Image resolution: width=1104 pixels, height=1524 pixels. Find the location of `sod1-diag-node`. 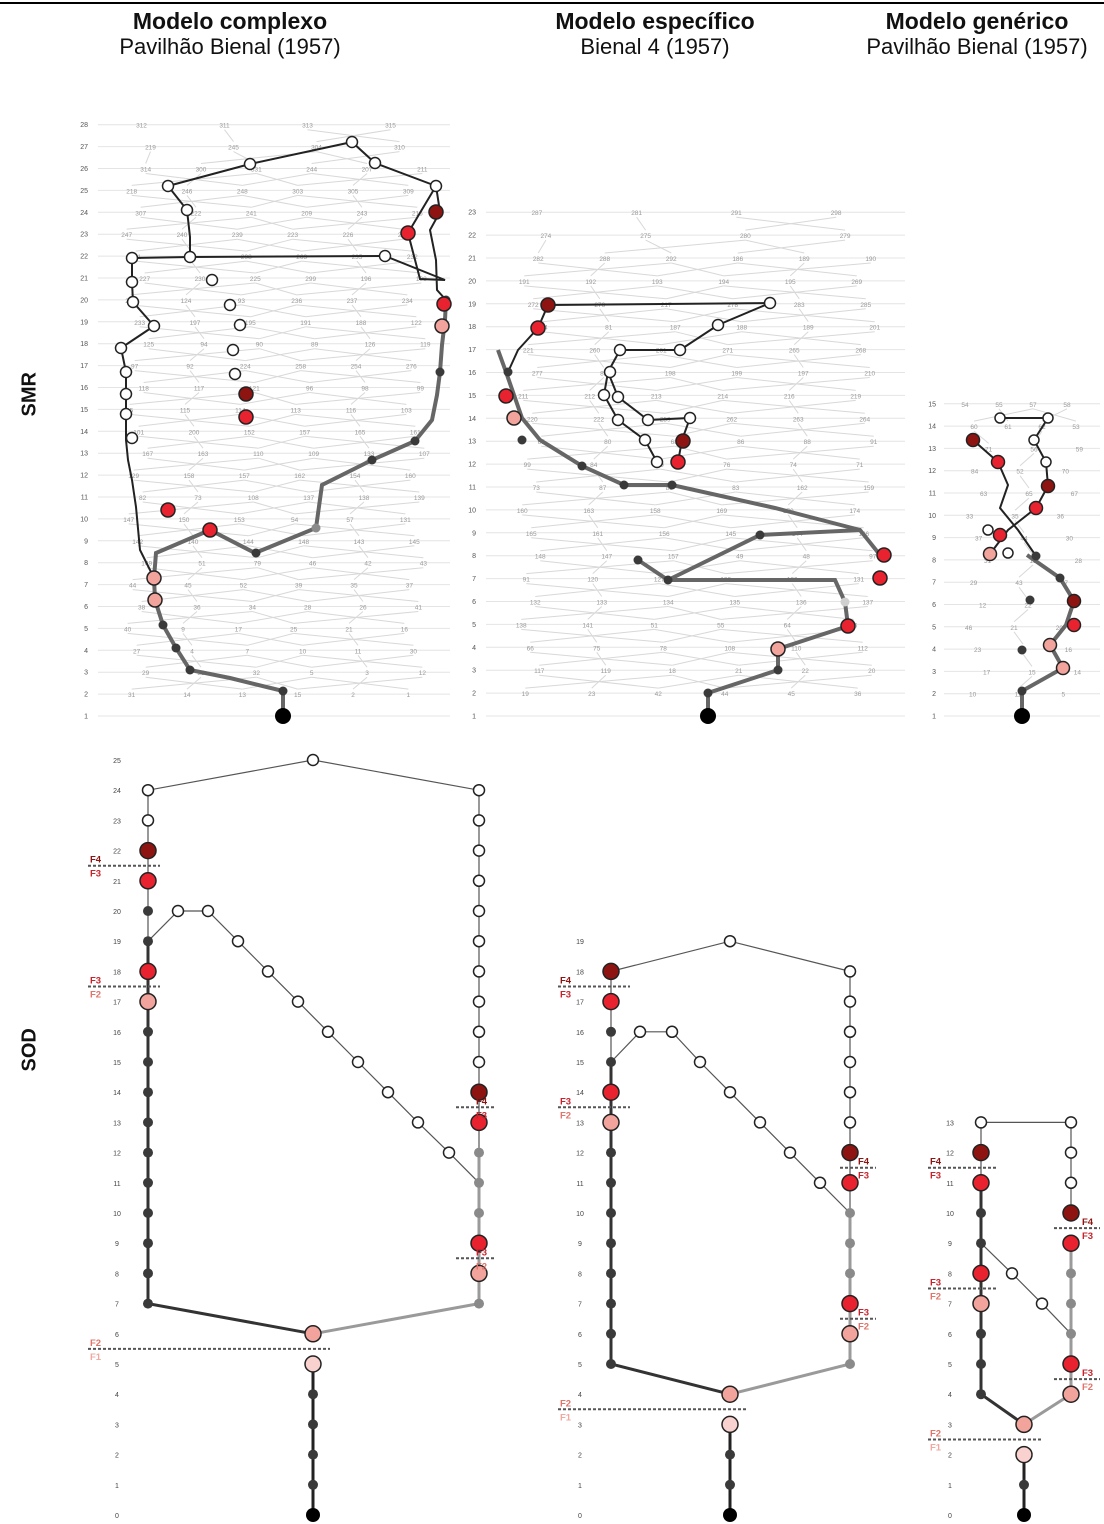

sod1-diag-node is located at coordinates (178, 911).